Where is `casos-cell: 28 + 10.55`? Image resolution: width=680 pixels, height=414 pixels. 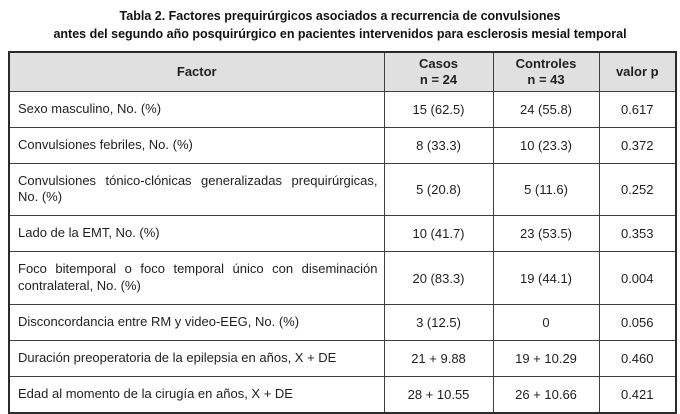
casos-cell: 28 + 10.55 is located at coordinates (438, 394).